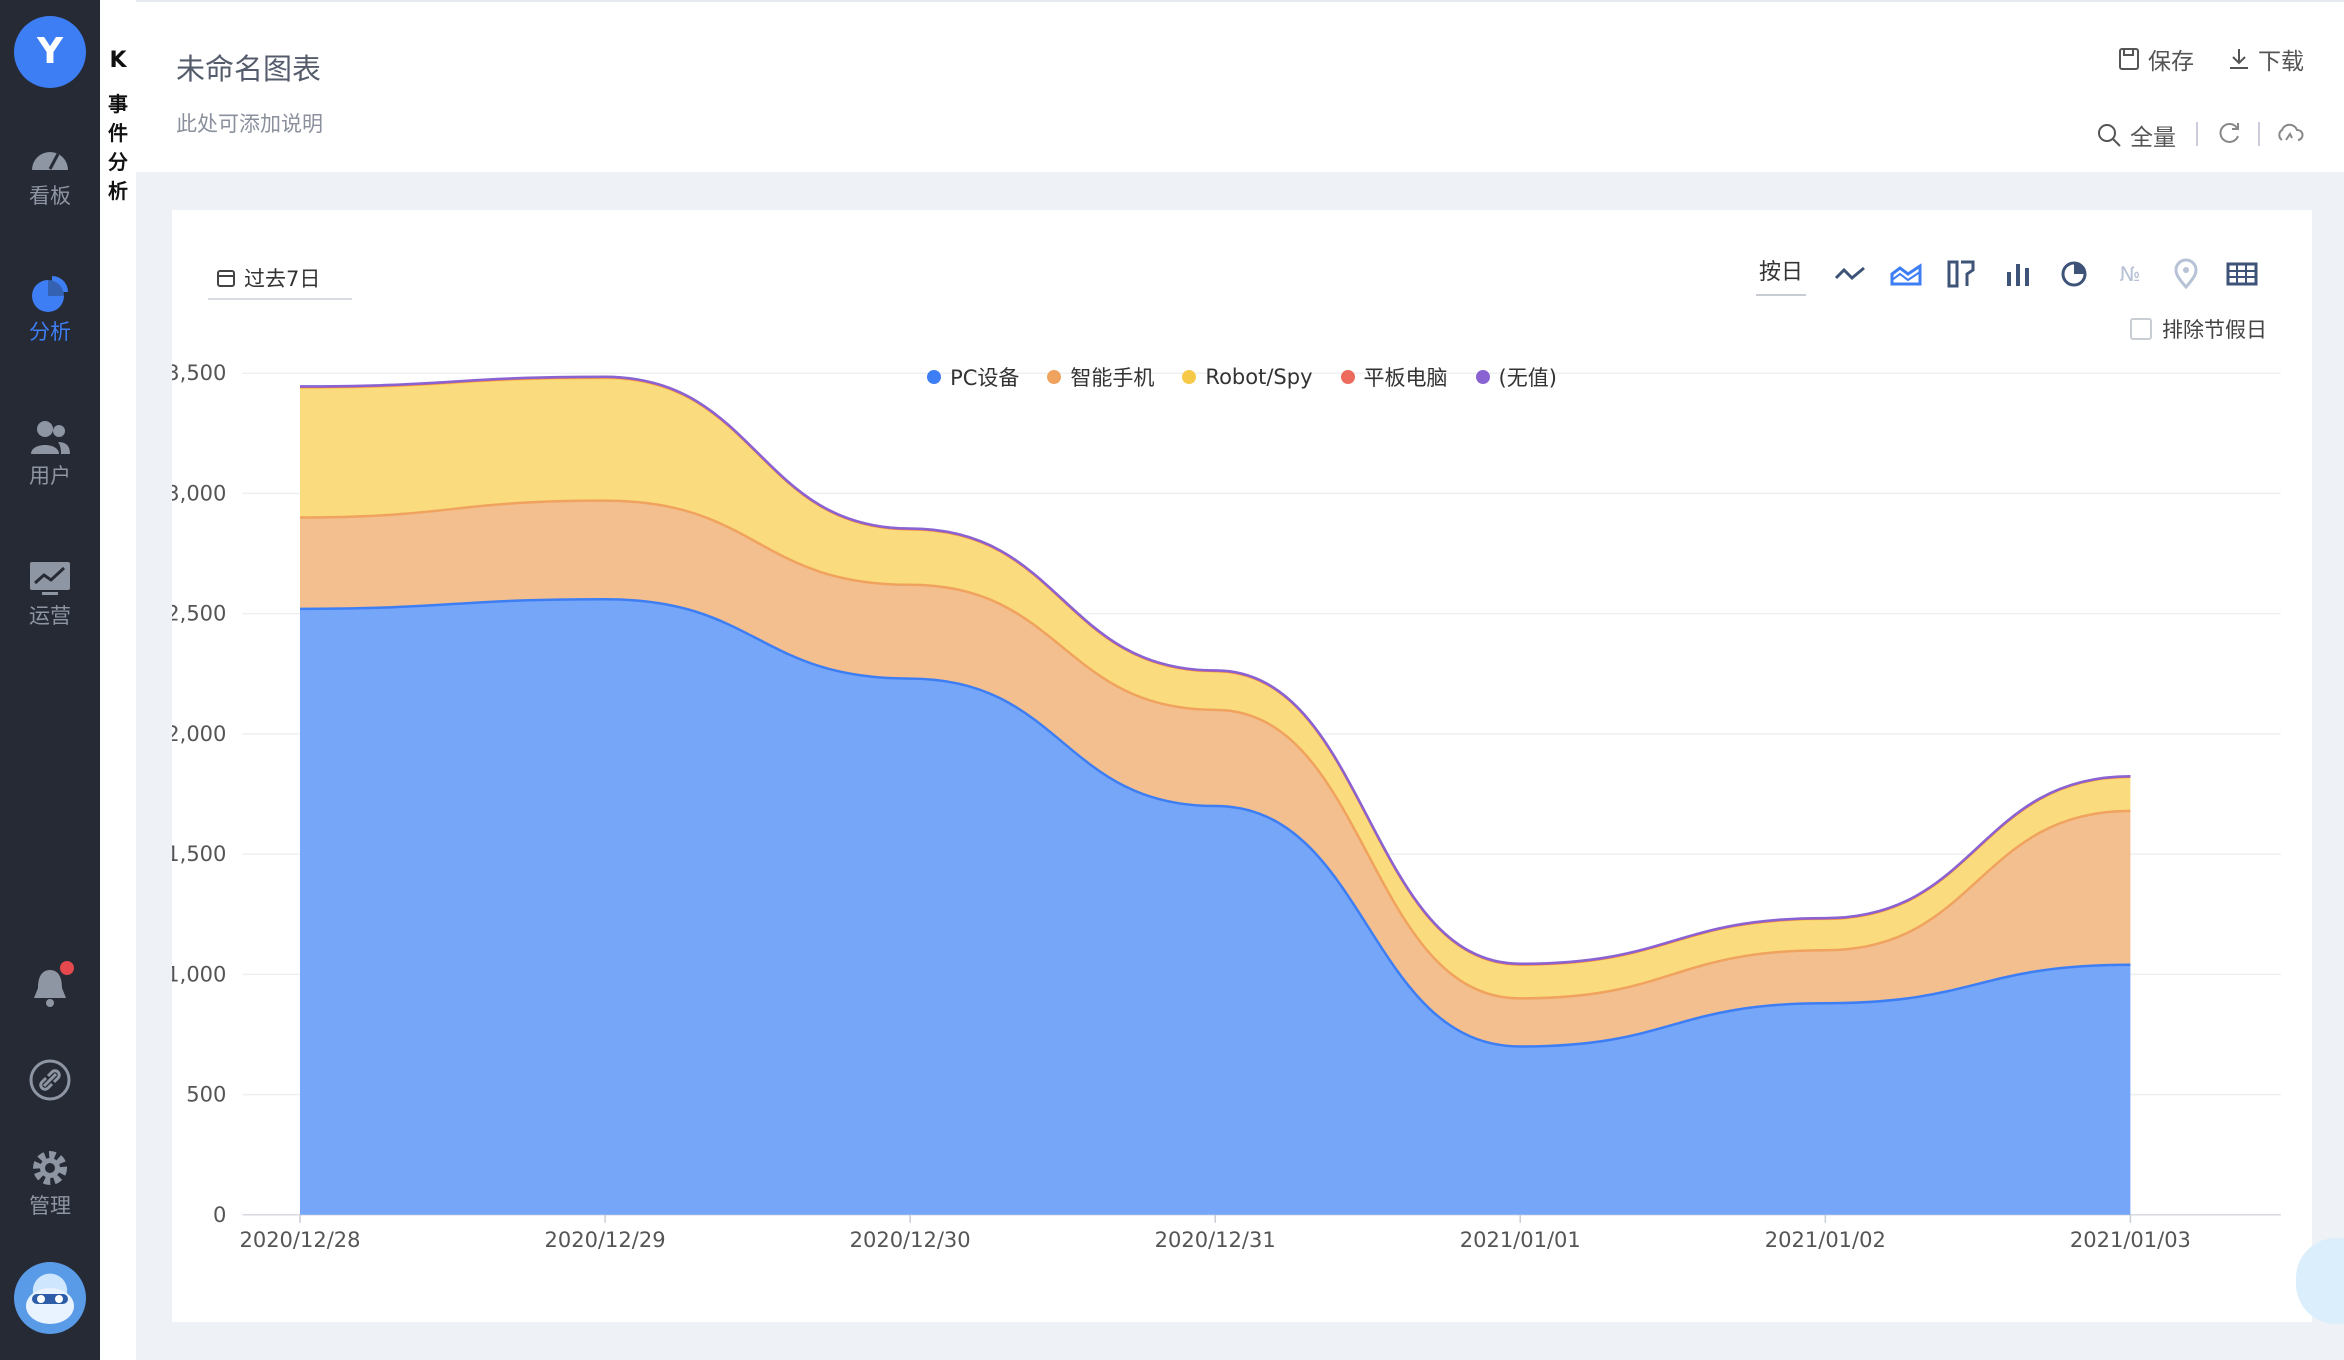 The width and height of the screenshot is (2344, 1360). I want to click on avatar, so click(50, 1298).